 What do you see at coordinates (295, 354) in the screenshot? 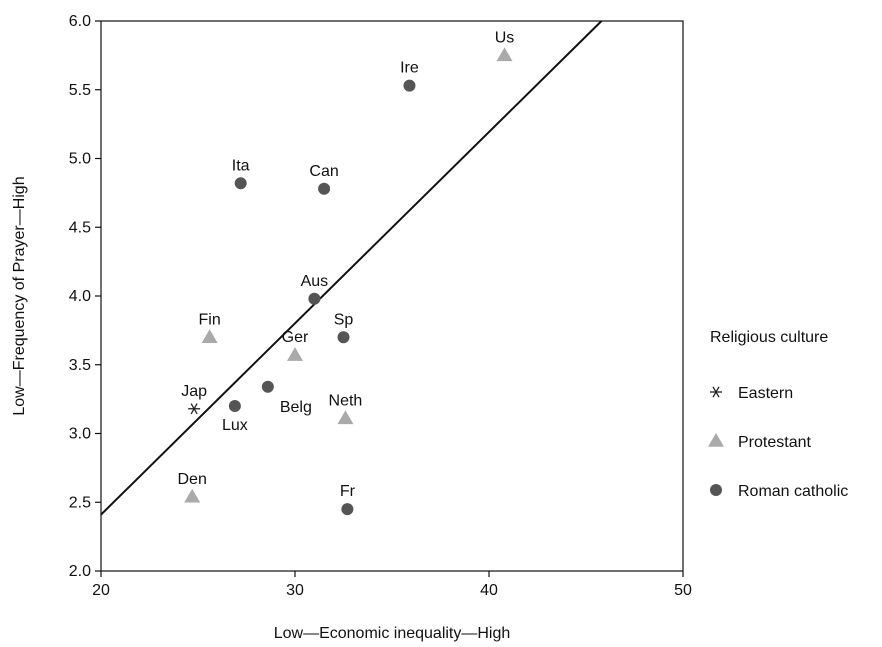
I see `point-ger` at bounding box center [295, 354].